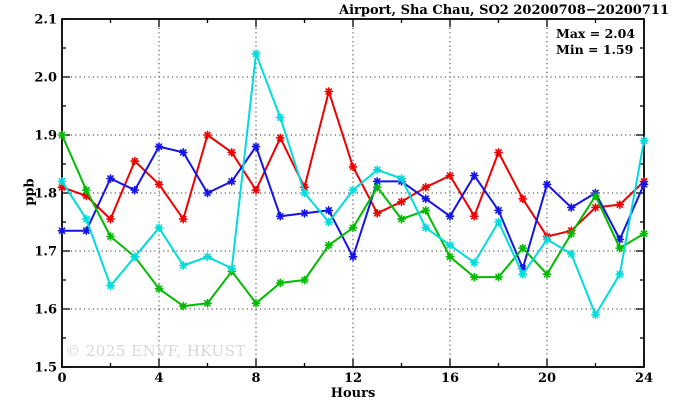 The width and height of the screenshot is (674, 409). What do you see at coordinates (450, 378) in the screenshot?
I see `svg-text: 16` at bounding box center [450, 378].